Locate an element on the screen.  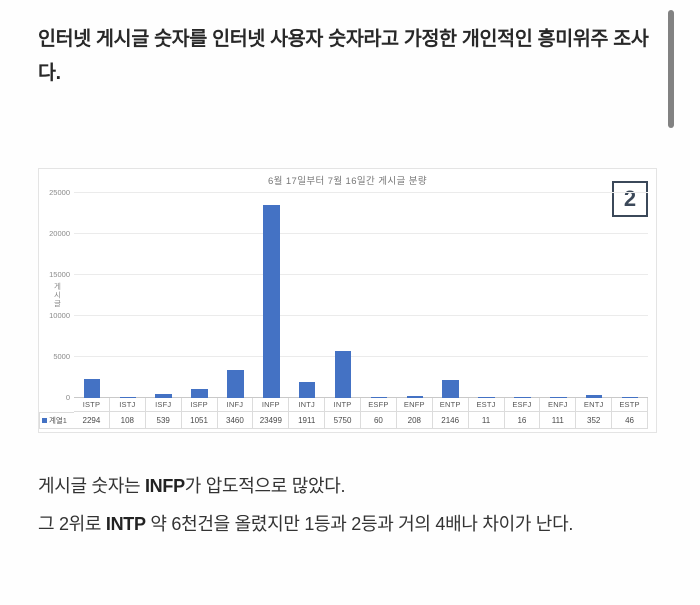
bar-column-entp is located at coordinates (451, 295).